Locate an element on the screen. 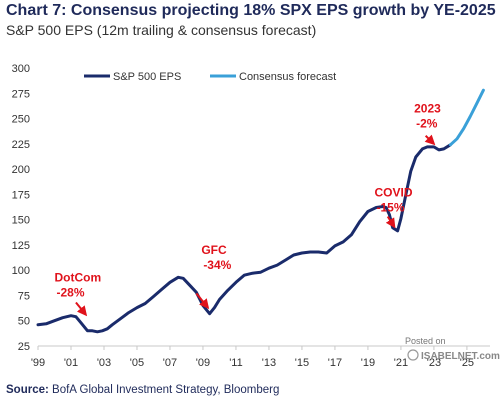 Image resolution: width=500 pixels, height=400 pixels. x-tick-label: '23 is located at coordinates (434, 363).